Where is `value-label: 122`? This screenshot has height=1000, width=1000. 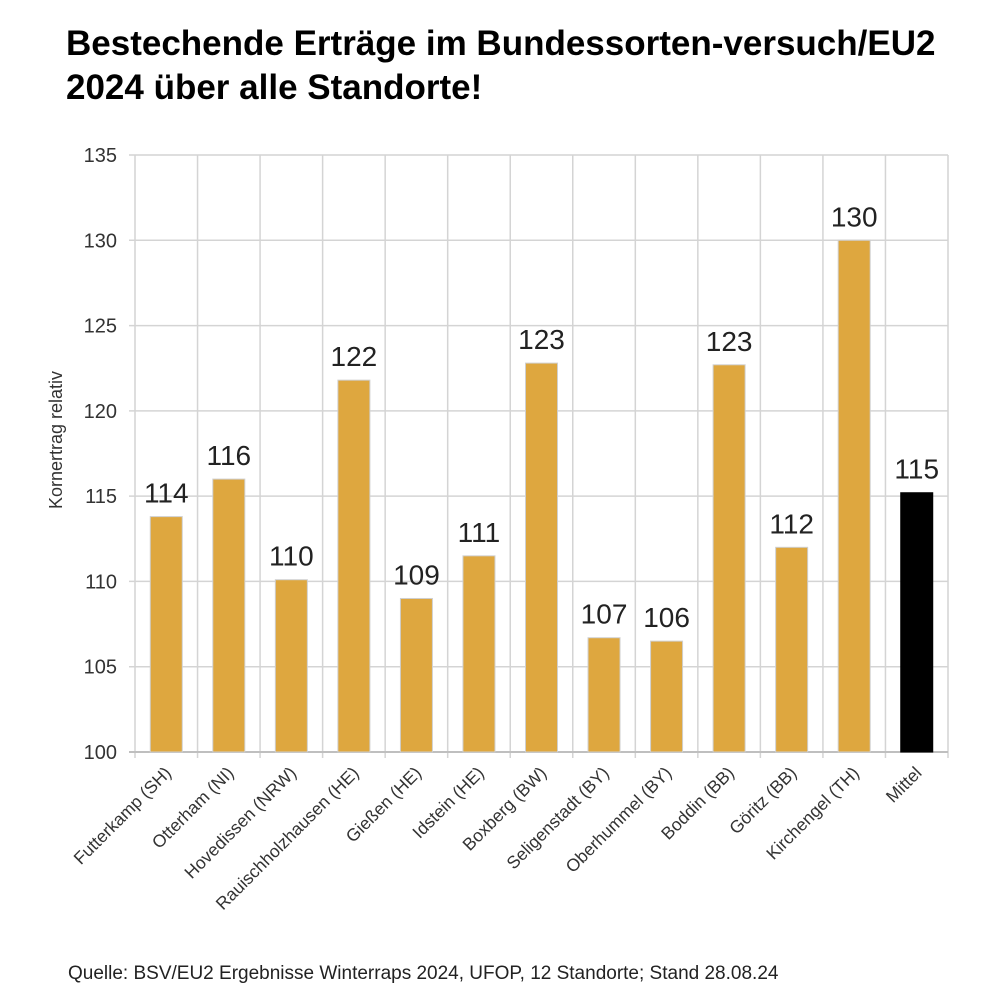
value-label: 122 is located at coordinates (354, 356).